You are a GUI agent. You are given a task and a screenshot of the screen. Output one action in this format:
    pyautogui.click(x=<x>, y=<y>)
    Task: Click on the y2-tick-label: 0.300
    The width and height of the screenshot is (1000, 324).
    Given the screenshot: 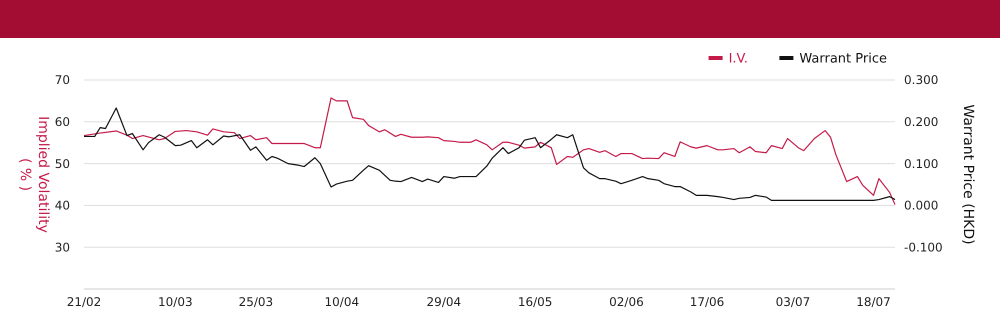 What is the action you would take?
    pyautogui.click(x=921, y=80)
    